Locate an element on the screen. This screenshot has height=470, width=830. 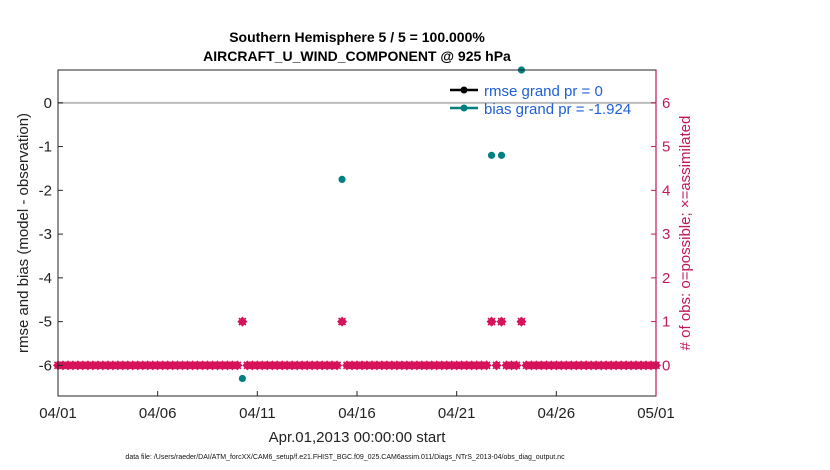
left-y-axis: 0 -1 -2 -3 -4 -5 -6 is located at coordinates (51, 234).